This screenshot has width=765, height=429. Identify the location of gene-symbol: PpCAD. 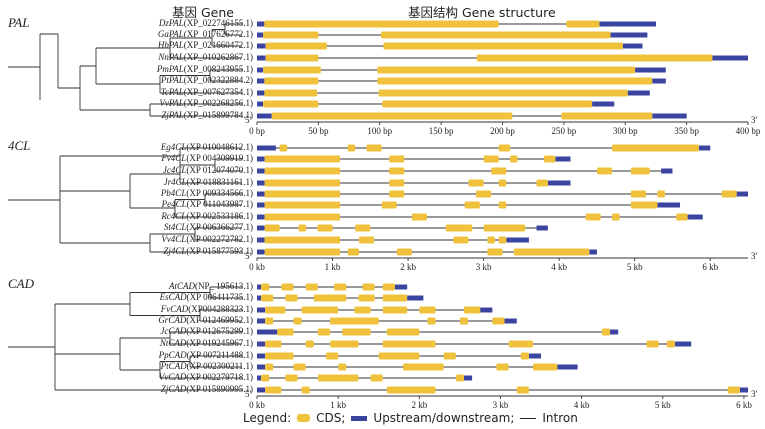
(172, 355).